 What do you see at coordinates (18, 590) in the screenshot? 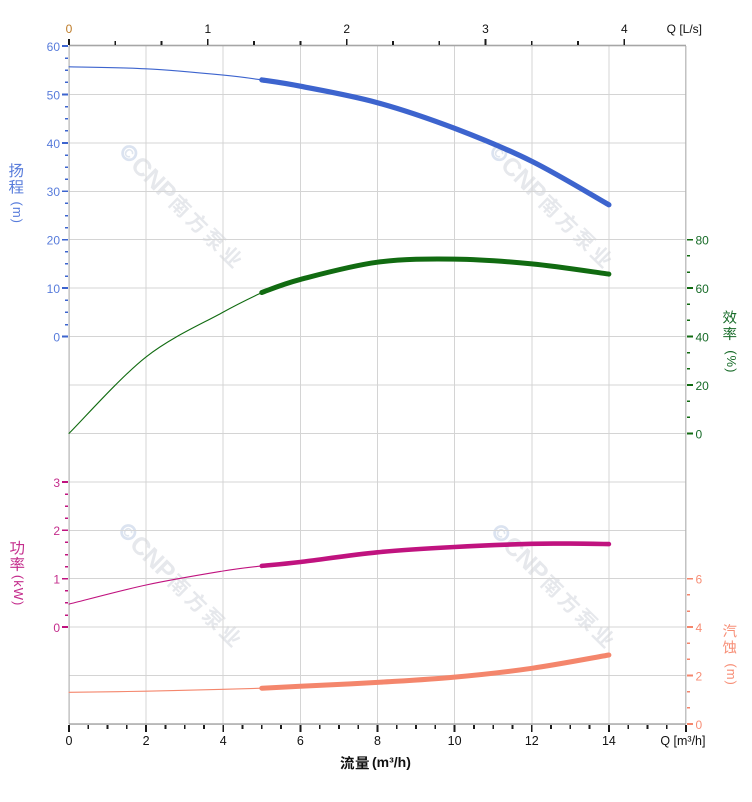
I see `svg-text: (kW)` at bounding box center [18, 590].